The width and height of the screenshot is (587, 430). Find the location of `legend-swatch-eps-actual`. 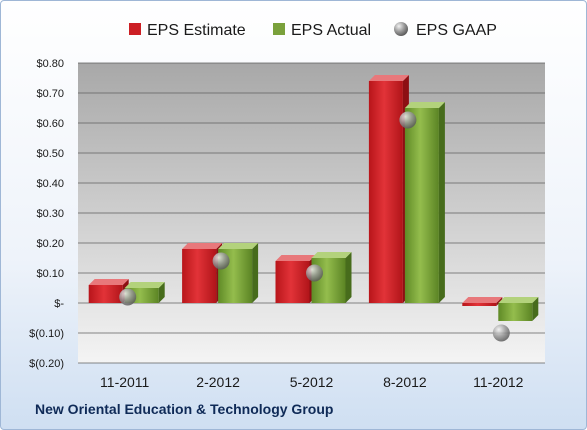

legend-swatch-eps-actual is located at coordinates (279, 29).